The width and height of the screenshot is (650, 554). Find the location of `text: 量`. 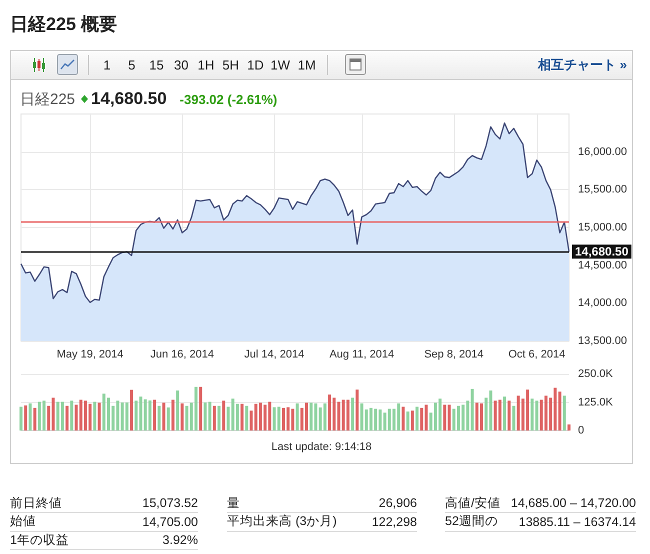

text: 量 is located at coordinates (233, 503).